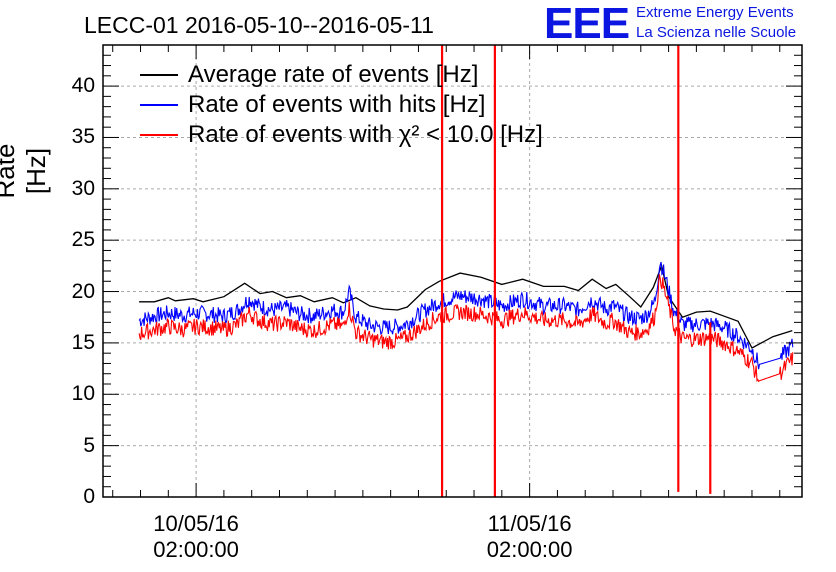 The height and width of the screenshot is (572, 836). What do you see at coordinates (83, 137) in the screenshot?
I see `y-tick-label: 35` at bounding box center [83, 137].